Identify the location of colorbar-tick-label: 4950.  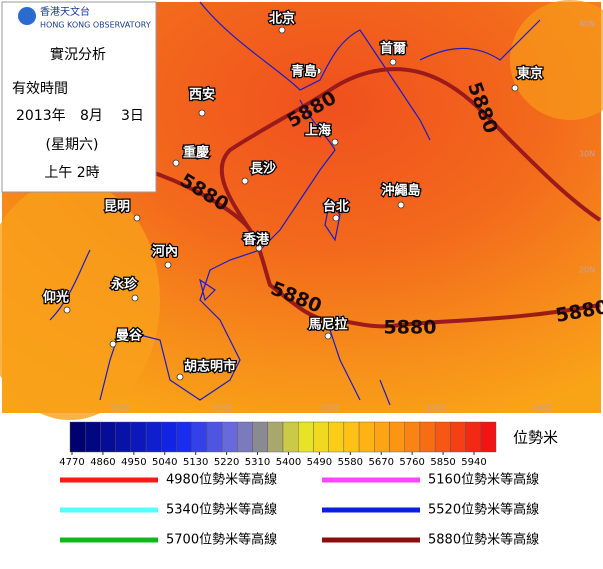
(133, 462).